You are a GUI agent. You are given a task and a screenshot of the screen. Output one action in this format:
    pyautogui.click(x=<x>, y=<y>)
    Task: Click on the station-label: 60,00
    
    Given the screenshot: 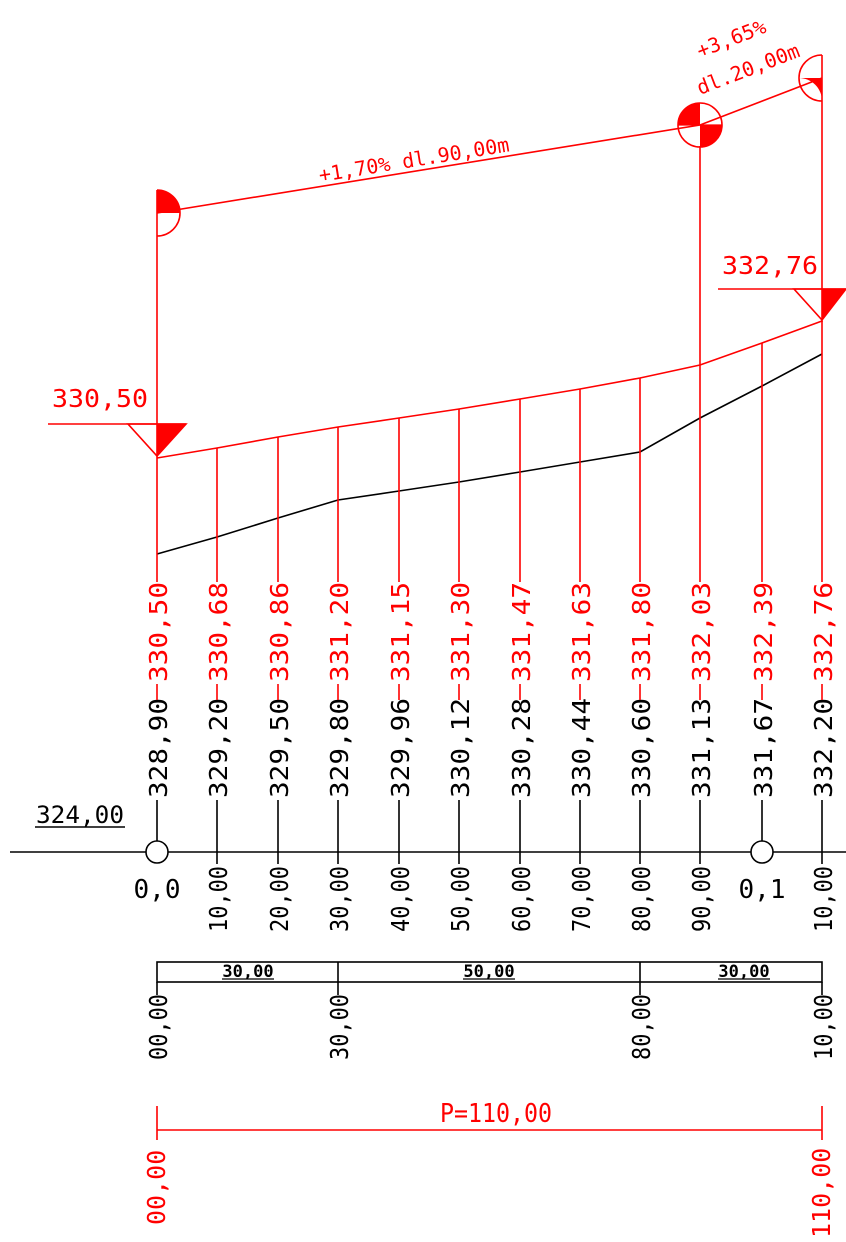 What is the action you would take?
    pyautogui.click(x=521, y=899)
    